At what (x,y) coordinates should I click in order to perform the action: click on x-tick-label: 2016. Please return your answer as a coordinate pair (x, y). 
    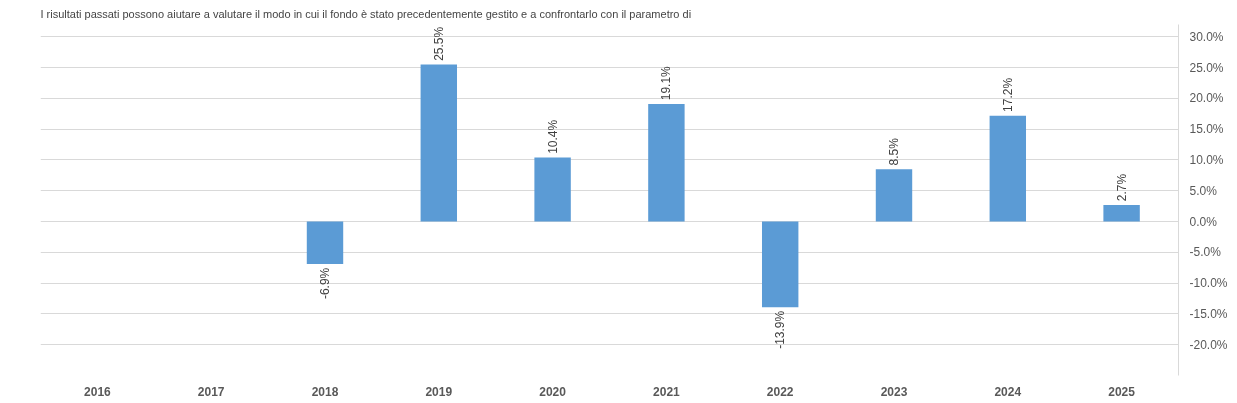
    Looking at the image, I should click on (98, 391).